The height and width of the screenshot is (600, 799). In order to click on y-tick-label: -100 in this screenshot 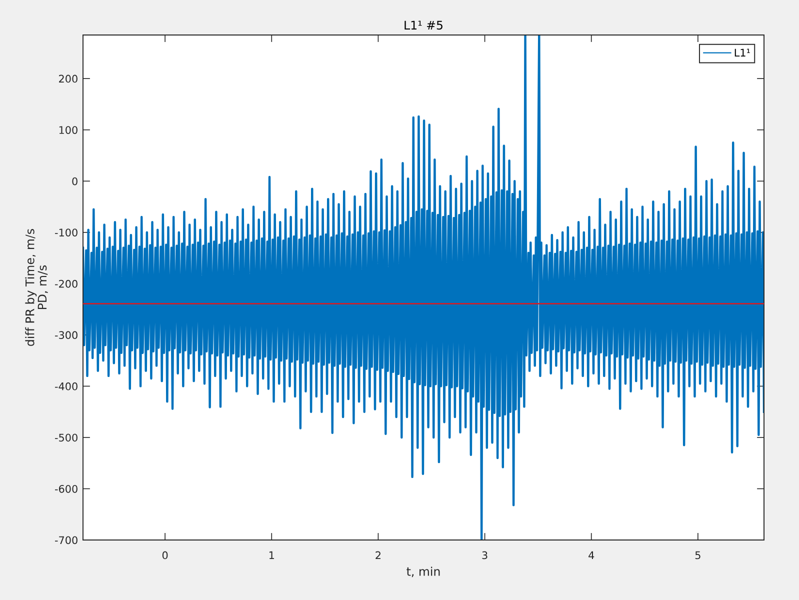, I will do `click(66, 232)`.